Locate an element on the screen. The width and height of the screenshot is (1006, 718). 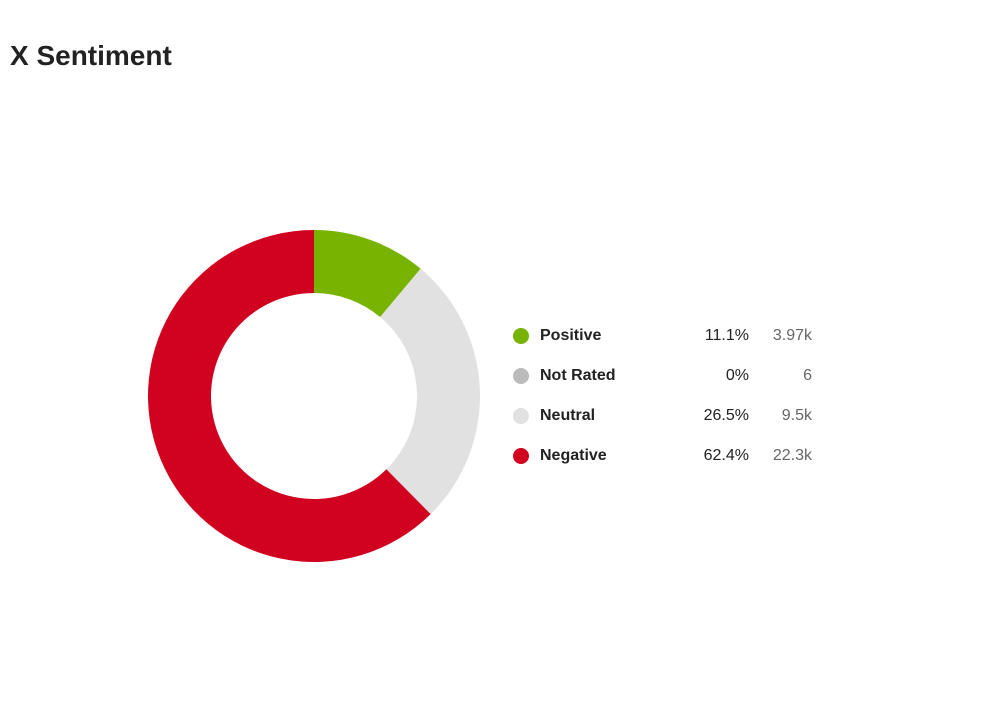
legend-swatch-neutral is located at coordinates (521, 416).